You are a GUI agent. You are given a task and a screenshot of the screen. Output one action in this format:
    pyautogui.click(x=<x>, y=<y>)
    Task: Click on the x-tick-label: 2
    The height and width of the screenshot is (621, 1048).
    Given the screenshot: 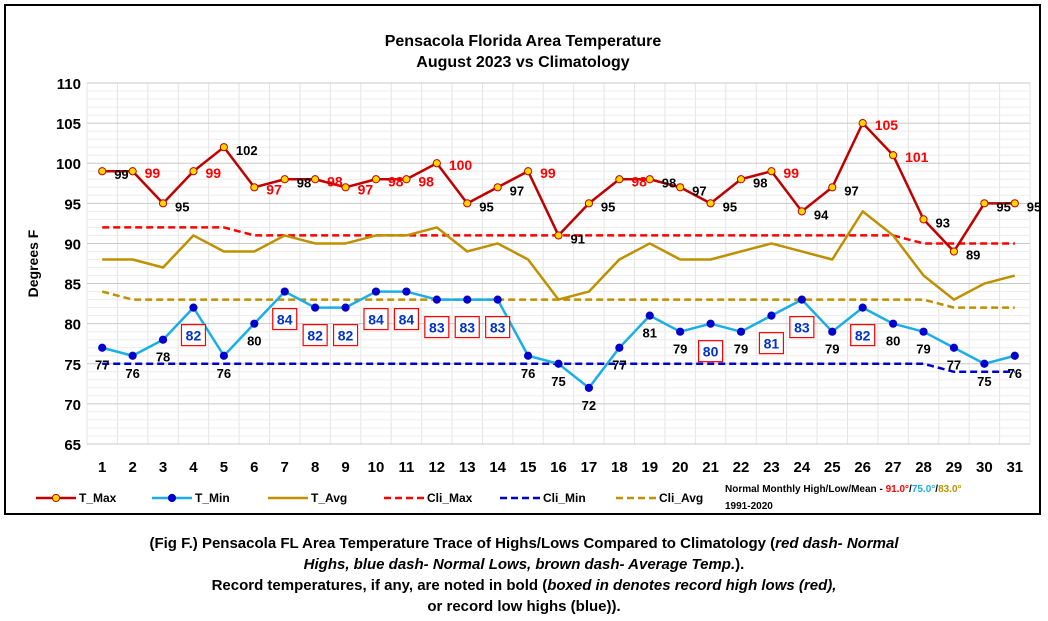 What is the action you would take?
    pyautogui.click(x=132, y=467)
    